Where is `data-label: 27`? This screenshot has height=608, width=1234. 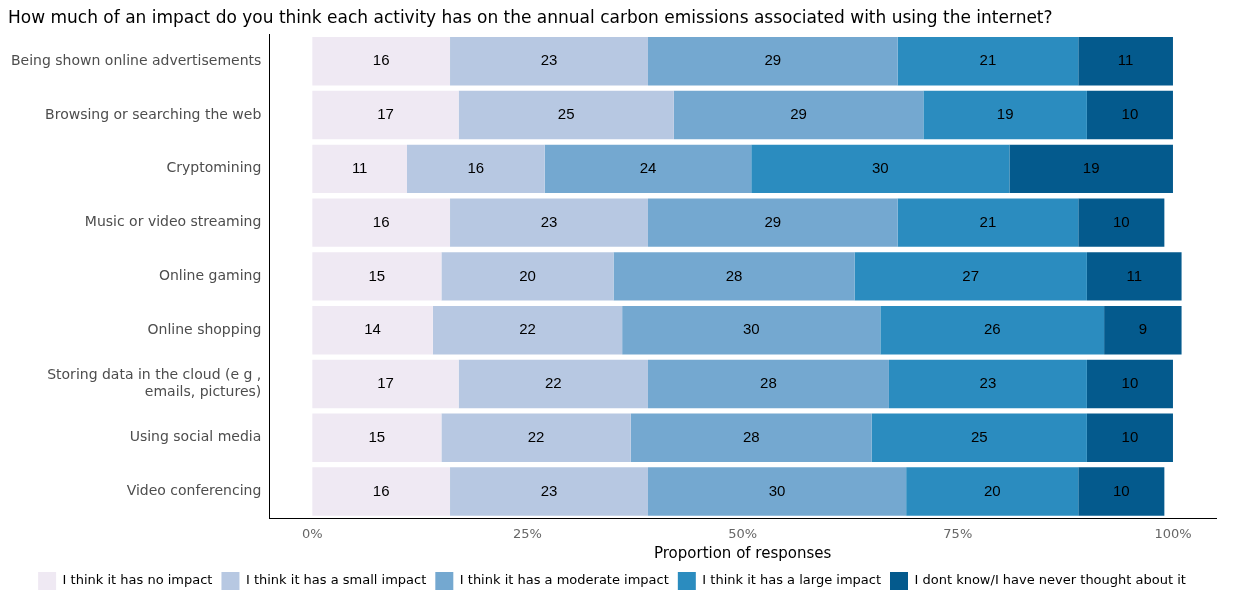 data-label: 27 is located at coordinates (971, 275).